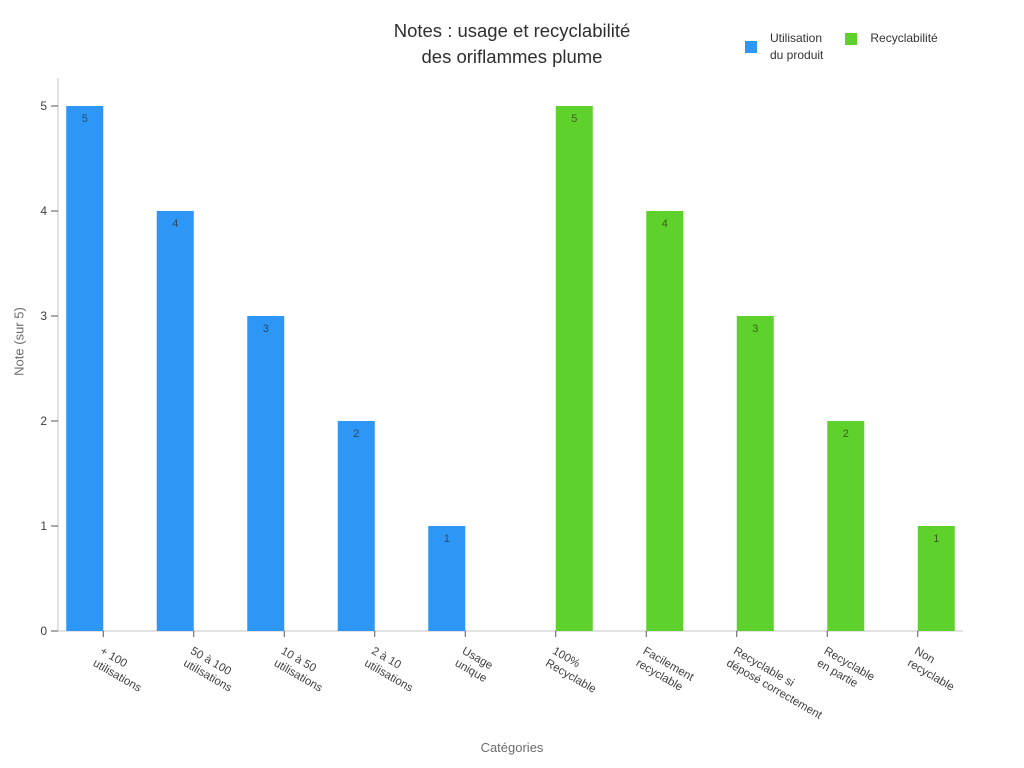 This screenshot has height=768, width=1024. I want to click on legend-swatch-utilisation-icon, so click(751, 47).